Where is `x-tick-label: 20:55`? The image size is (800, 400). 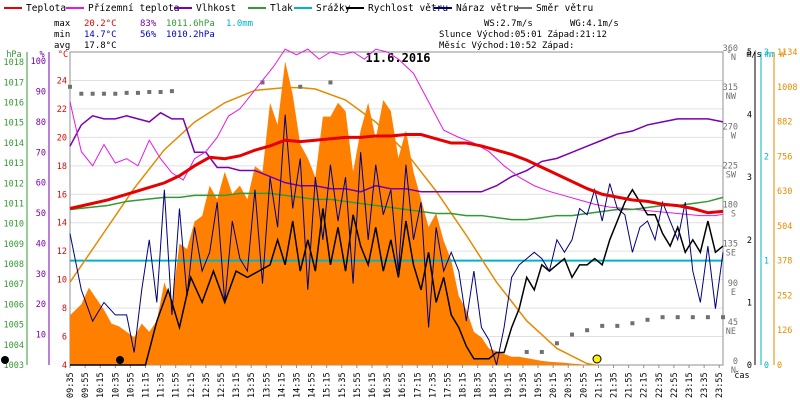
x-tick-label: 20:55 is located at coordinates (584, 385).